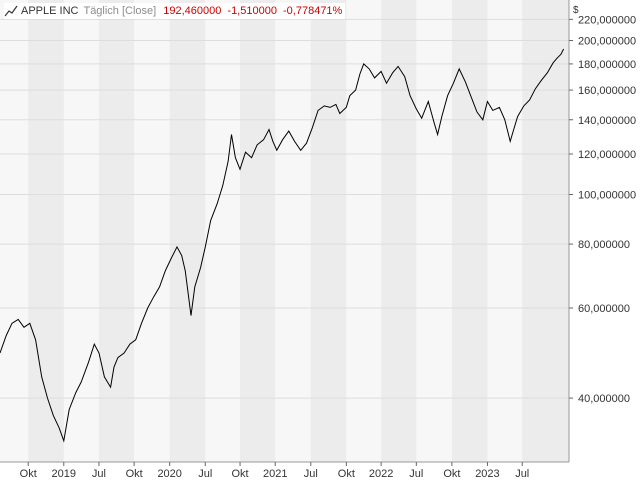  Describe the element at coordinates (487, 474) in the screenshot. I see `x-tick-label: 2023` at that location.